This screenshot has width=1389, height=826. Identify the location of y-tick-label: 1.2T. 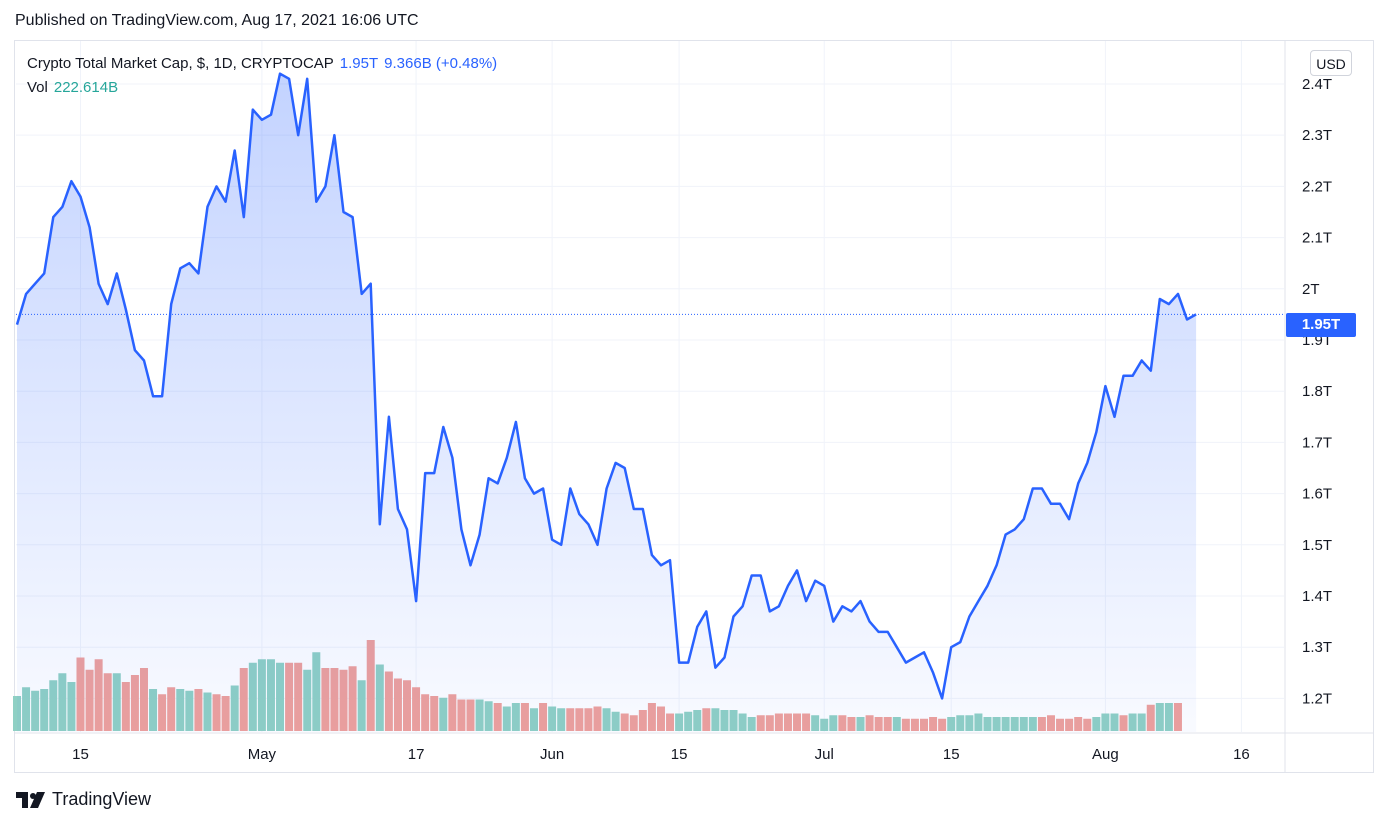
(1317, 698).